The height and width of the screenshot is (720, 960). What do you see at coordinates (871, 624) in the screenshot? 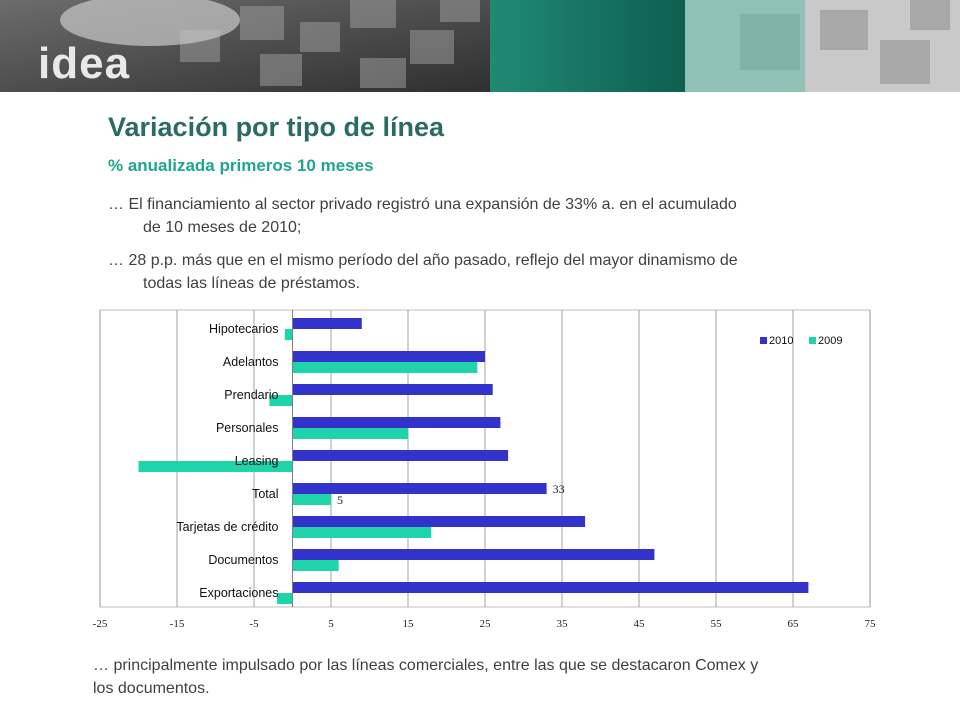
I see `x-tick-label: 75` at bounding box center [871, 624].